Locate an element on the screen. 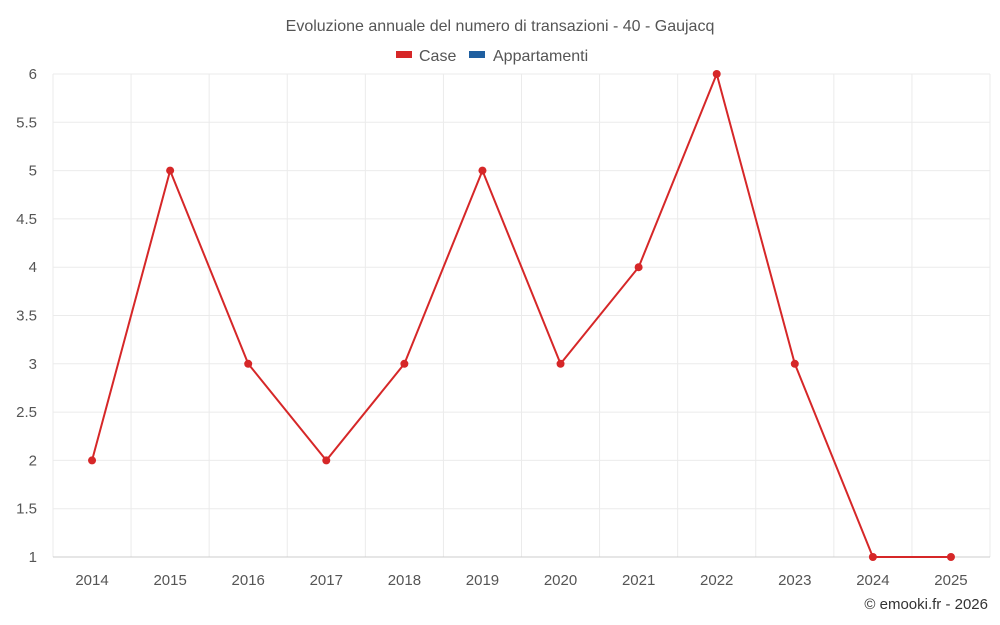 The height and width of the screenshot is (625, 1000). data-point-case-2023 is located at coordinates (794, 363).